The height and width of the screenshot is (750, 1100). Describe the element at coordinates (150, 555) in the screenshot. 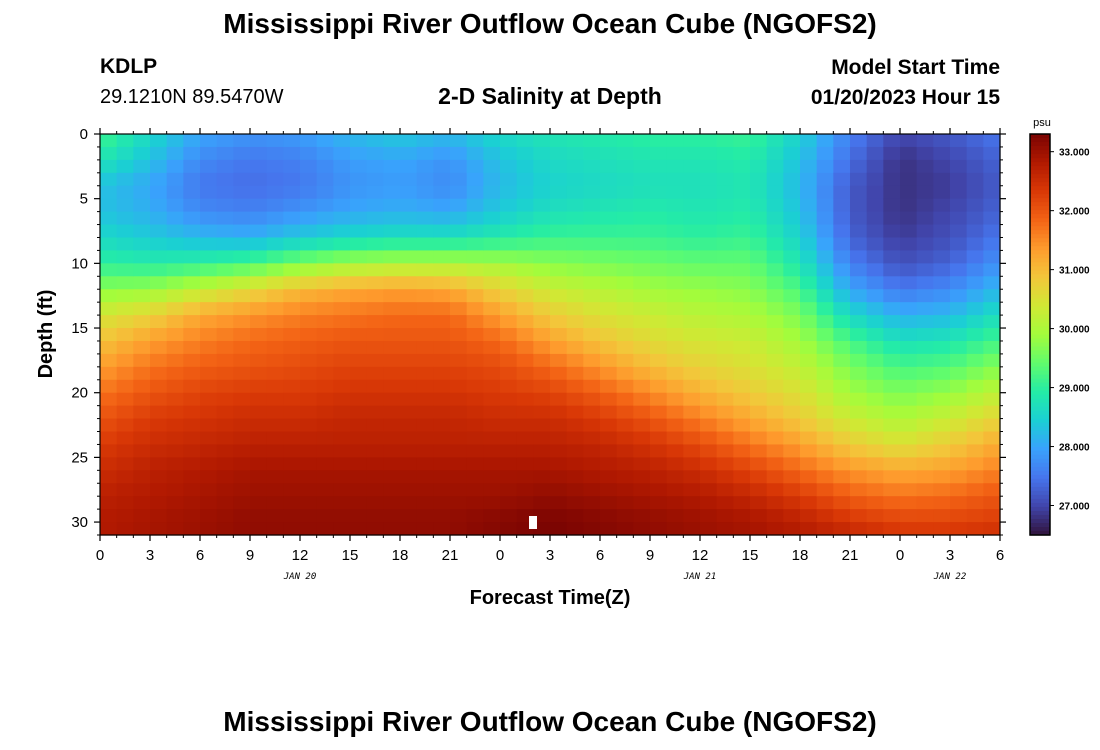

I see `x-tick-label: 3` at that location.